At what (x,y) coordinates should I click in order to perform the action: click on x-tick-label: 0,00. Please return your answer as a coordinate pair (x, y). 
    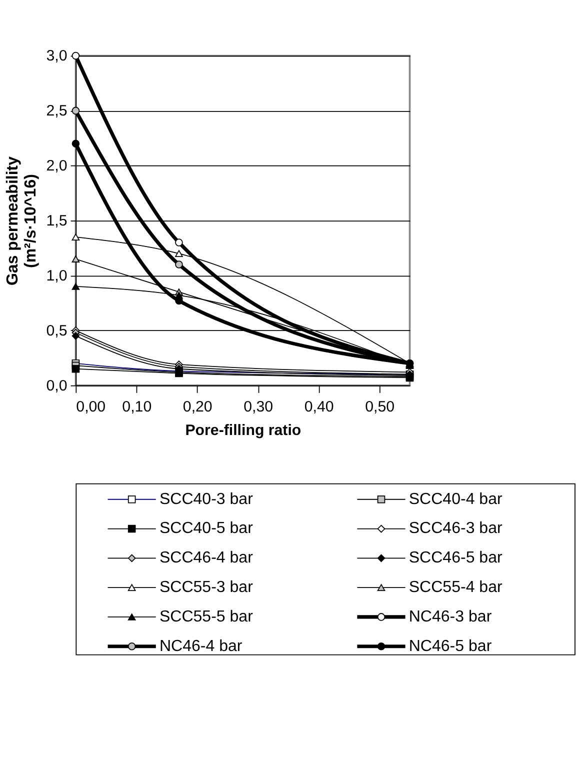
    Looking at the image, I should click on (91, 407).